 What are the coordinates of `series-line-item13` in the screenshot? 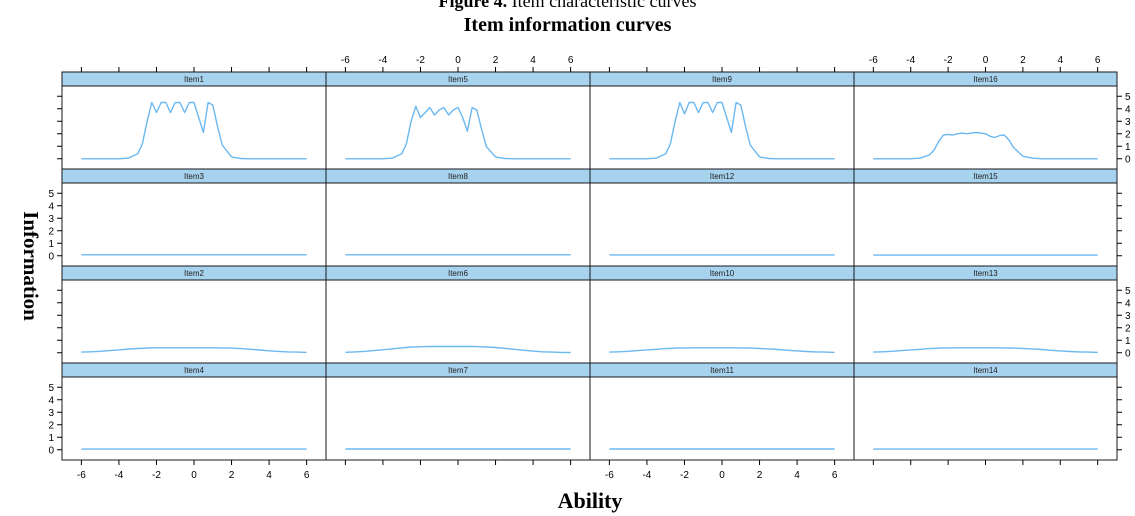 It's located at (985, 350).